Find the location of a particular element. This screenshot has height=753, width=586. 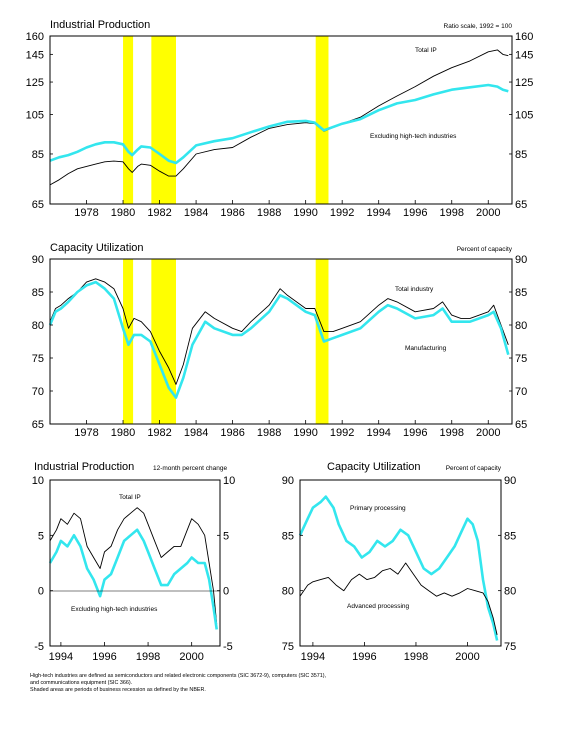

y-tick-label-left: 105 is located at coordinates (35, 116).